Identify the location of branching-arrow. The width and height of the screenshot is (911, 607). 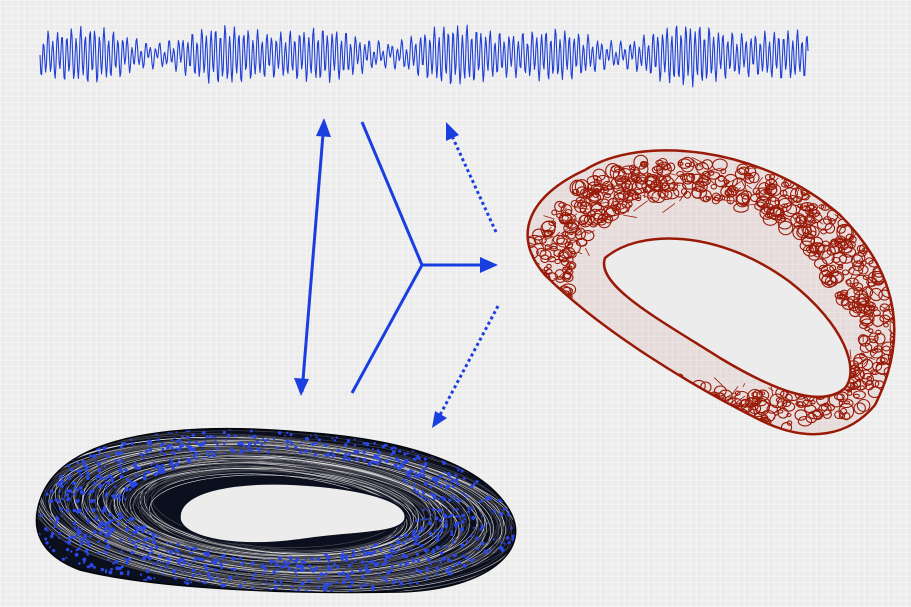
(424, 257).